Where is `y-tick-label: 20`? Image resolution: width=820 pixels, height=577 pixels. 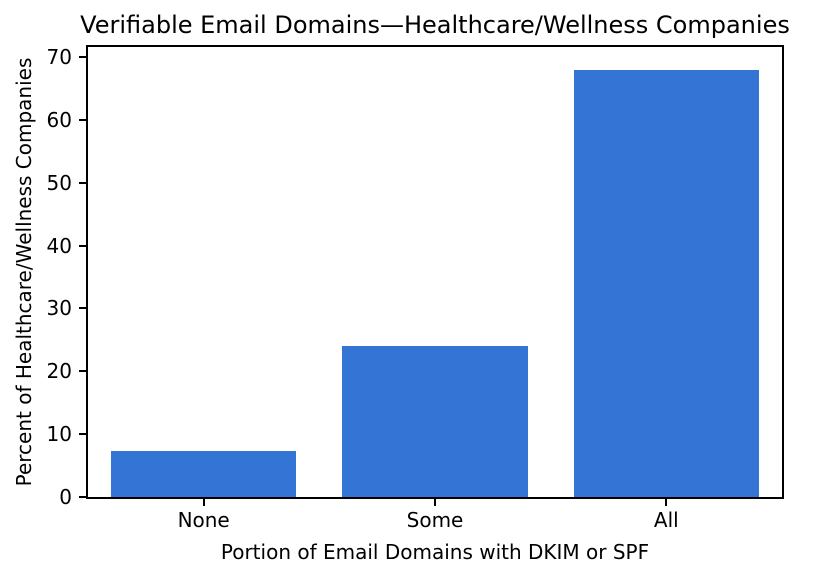 y-tick-label: 20 is located at coordinates (59, 371).